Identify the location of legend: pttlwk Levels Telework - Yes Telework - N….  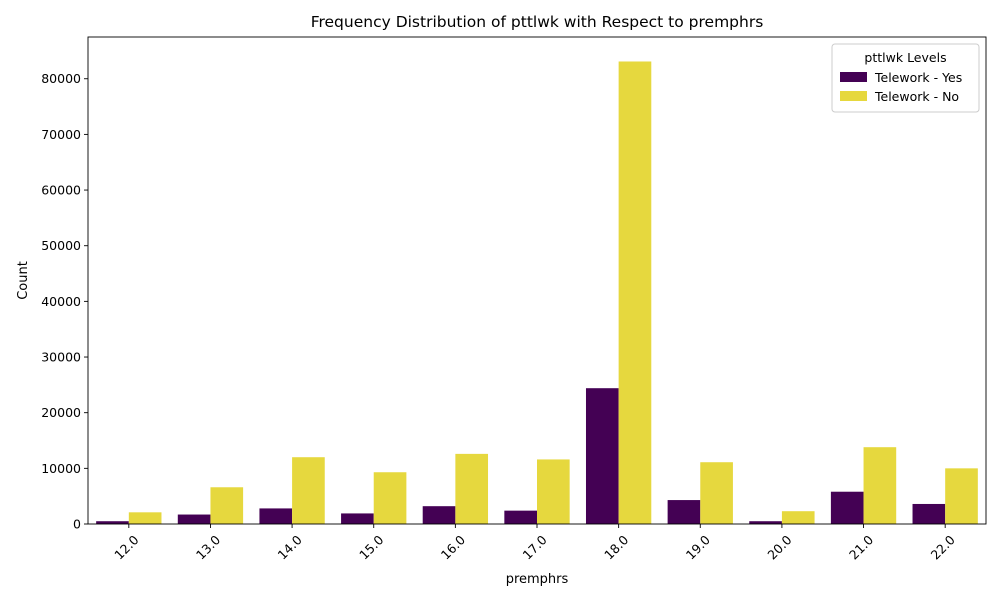
(905, 78).